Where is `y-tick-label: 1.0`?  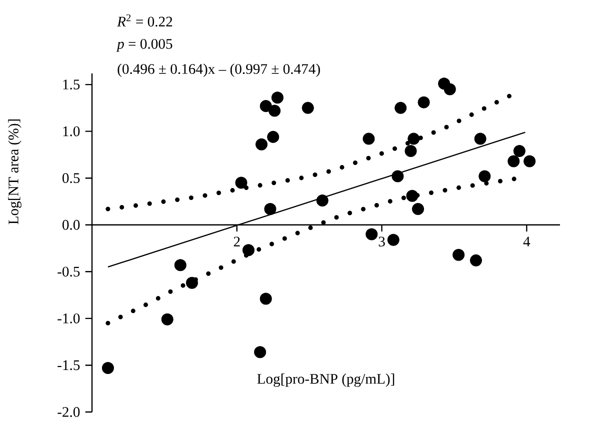
y-tick-label: 1.0 is located at coordinates (71, 131).